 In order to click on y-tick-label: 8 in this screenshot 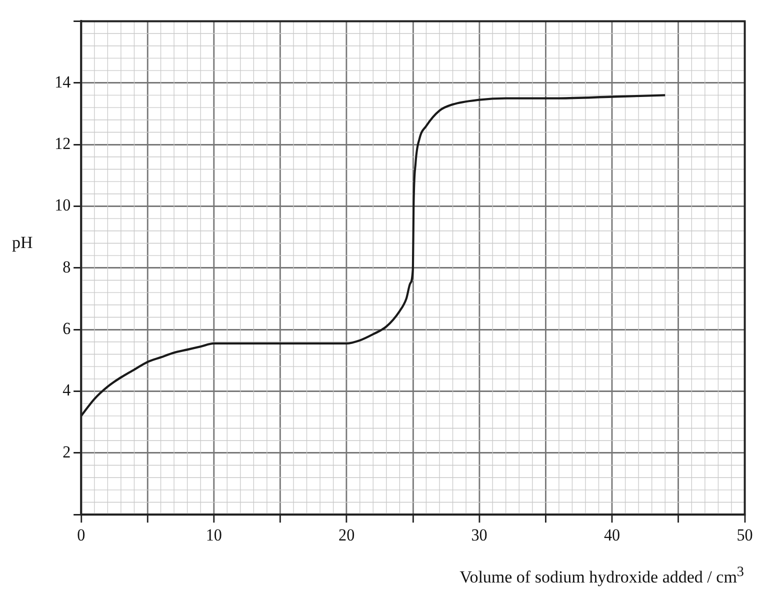, I will do `click(66, 266)`.